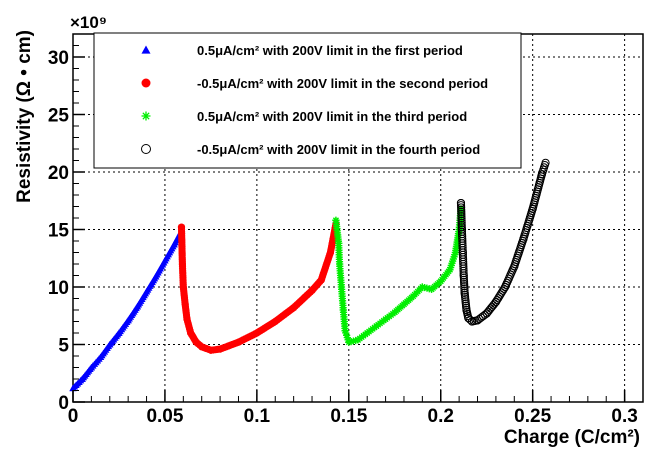 This screenshot has height=449, width=654. Describe the element at coordinates (63, 403) in the screenshot. I see `y-tick-label: 0` at that location.